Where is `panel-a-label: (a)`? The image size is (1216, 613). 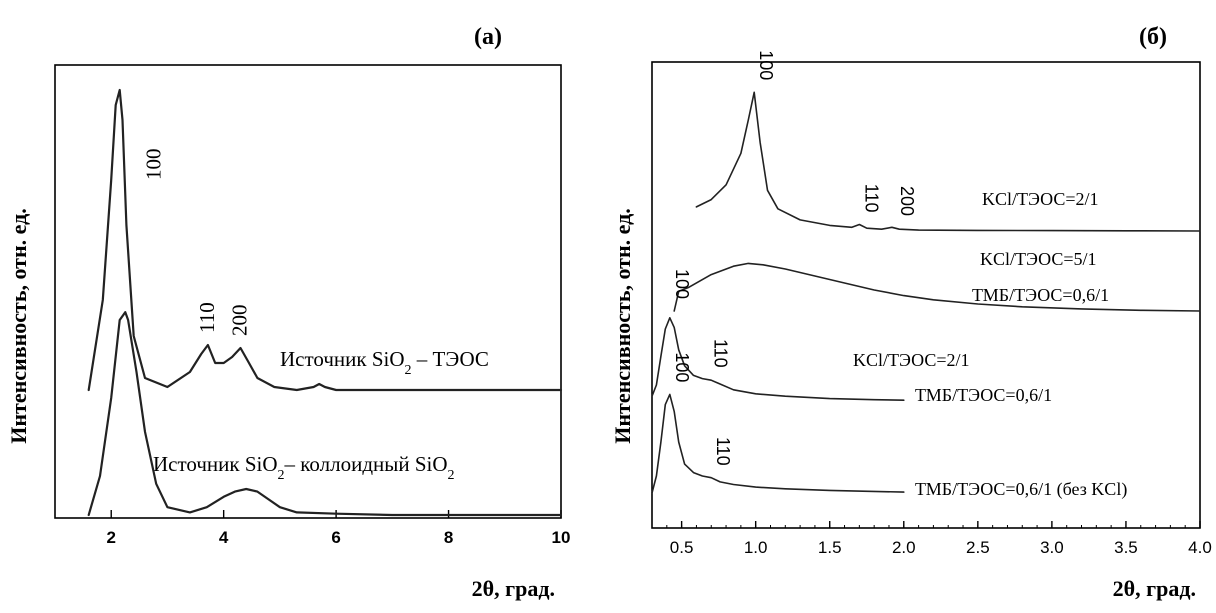 panel-a-label: (a) is located at coordinates (488, 37).